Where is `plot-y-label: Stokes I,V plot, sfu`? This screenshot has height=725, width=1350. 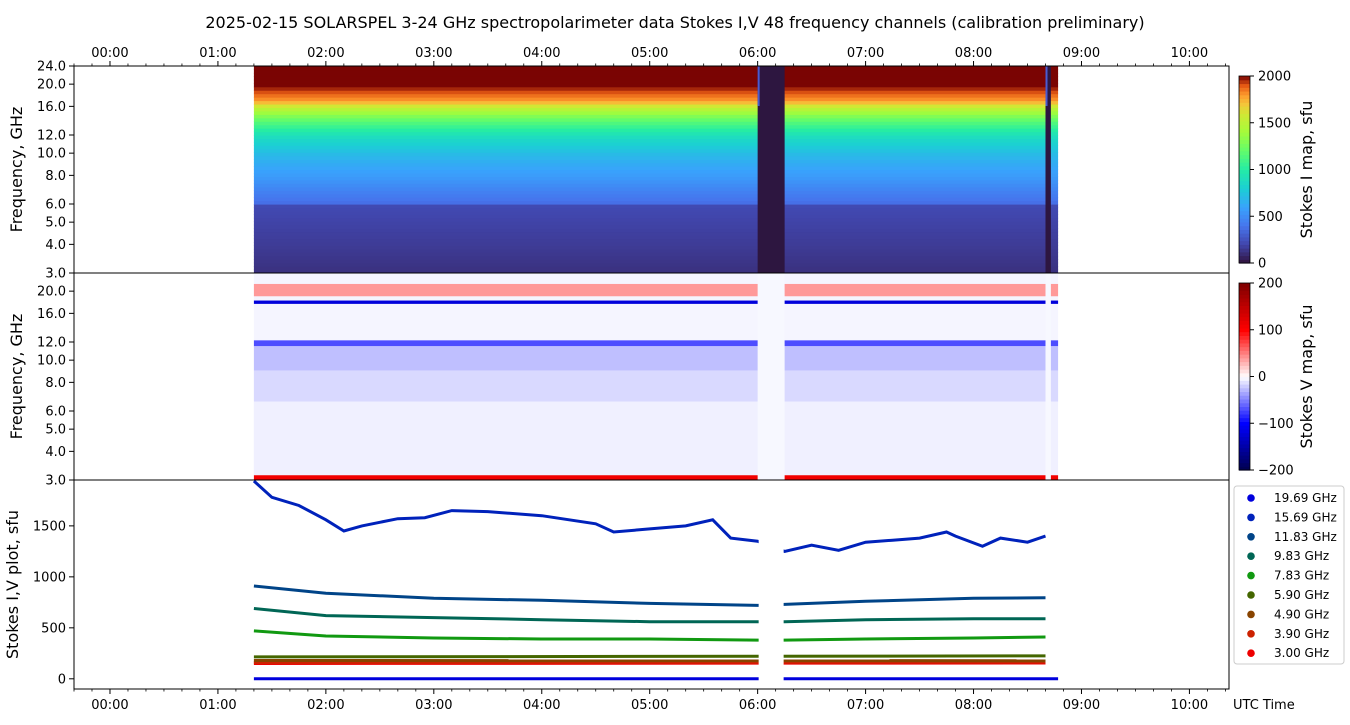 plot-y-label: Stokes I,V plot, sfu is located at coordinates (12, 584).